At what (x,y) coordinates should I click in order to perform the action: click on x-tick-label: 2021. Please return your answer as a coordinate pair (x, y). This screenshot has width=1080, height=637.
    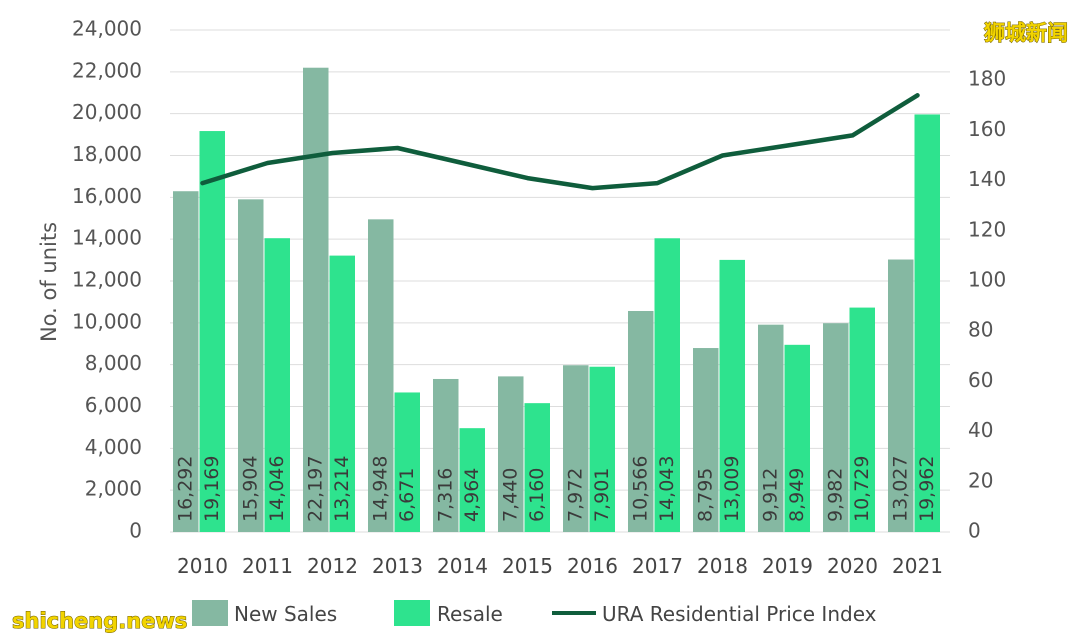
    Looking at the image, I should click on (917, 566).